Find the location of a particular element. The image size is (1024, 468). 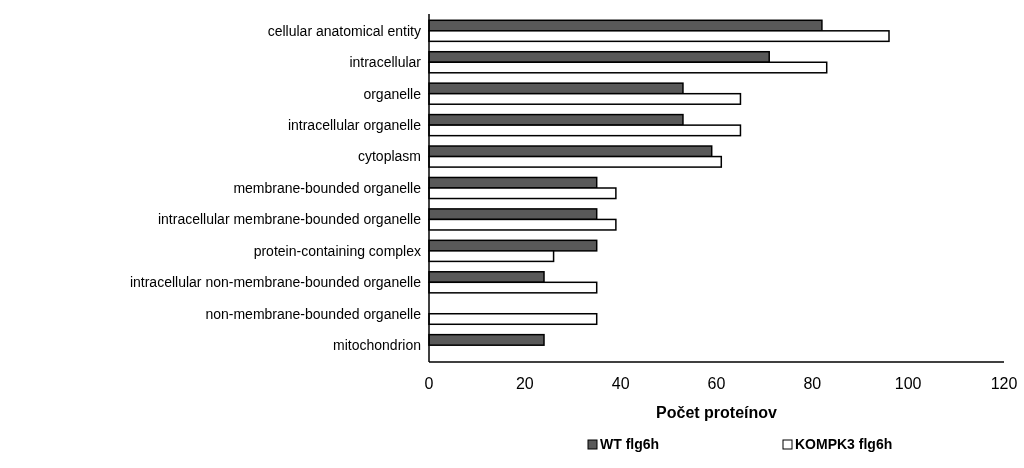

y-tick-label: intracellular non-membrane-bounded organelle is located at coordinates (275, 282).